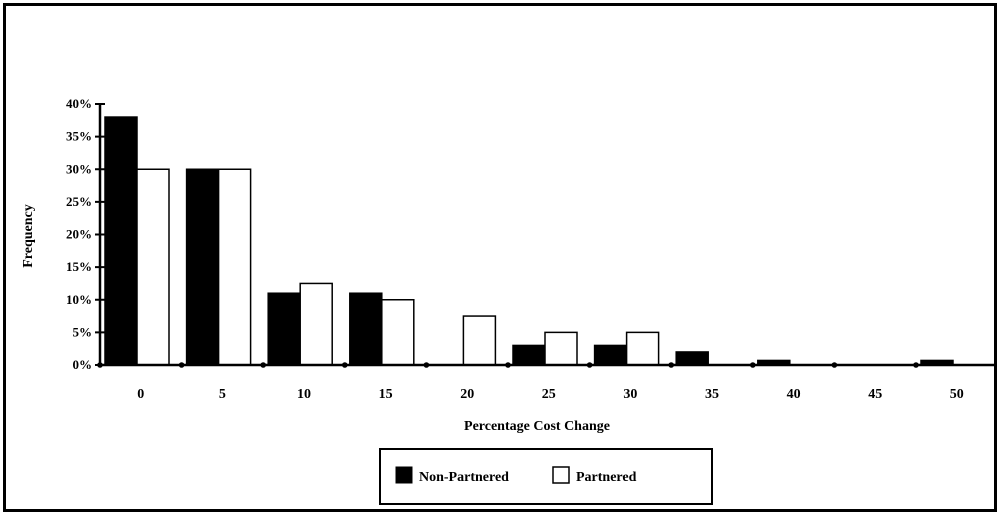  Describe the element at coordinates (404, 475) in the screenshot. I see `legend-swatch-non-partnered` at that location.